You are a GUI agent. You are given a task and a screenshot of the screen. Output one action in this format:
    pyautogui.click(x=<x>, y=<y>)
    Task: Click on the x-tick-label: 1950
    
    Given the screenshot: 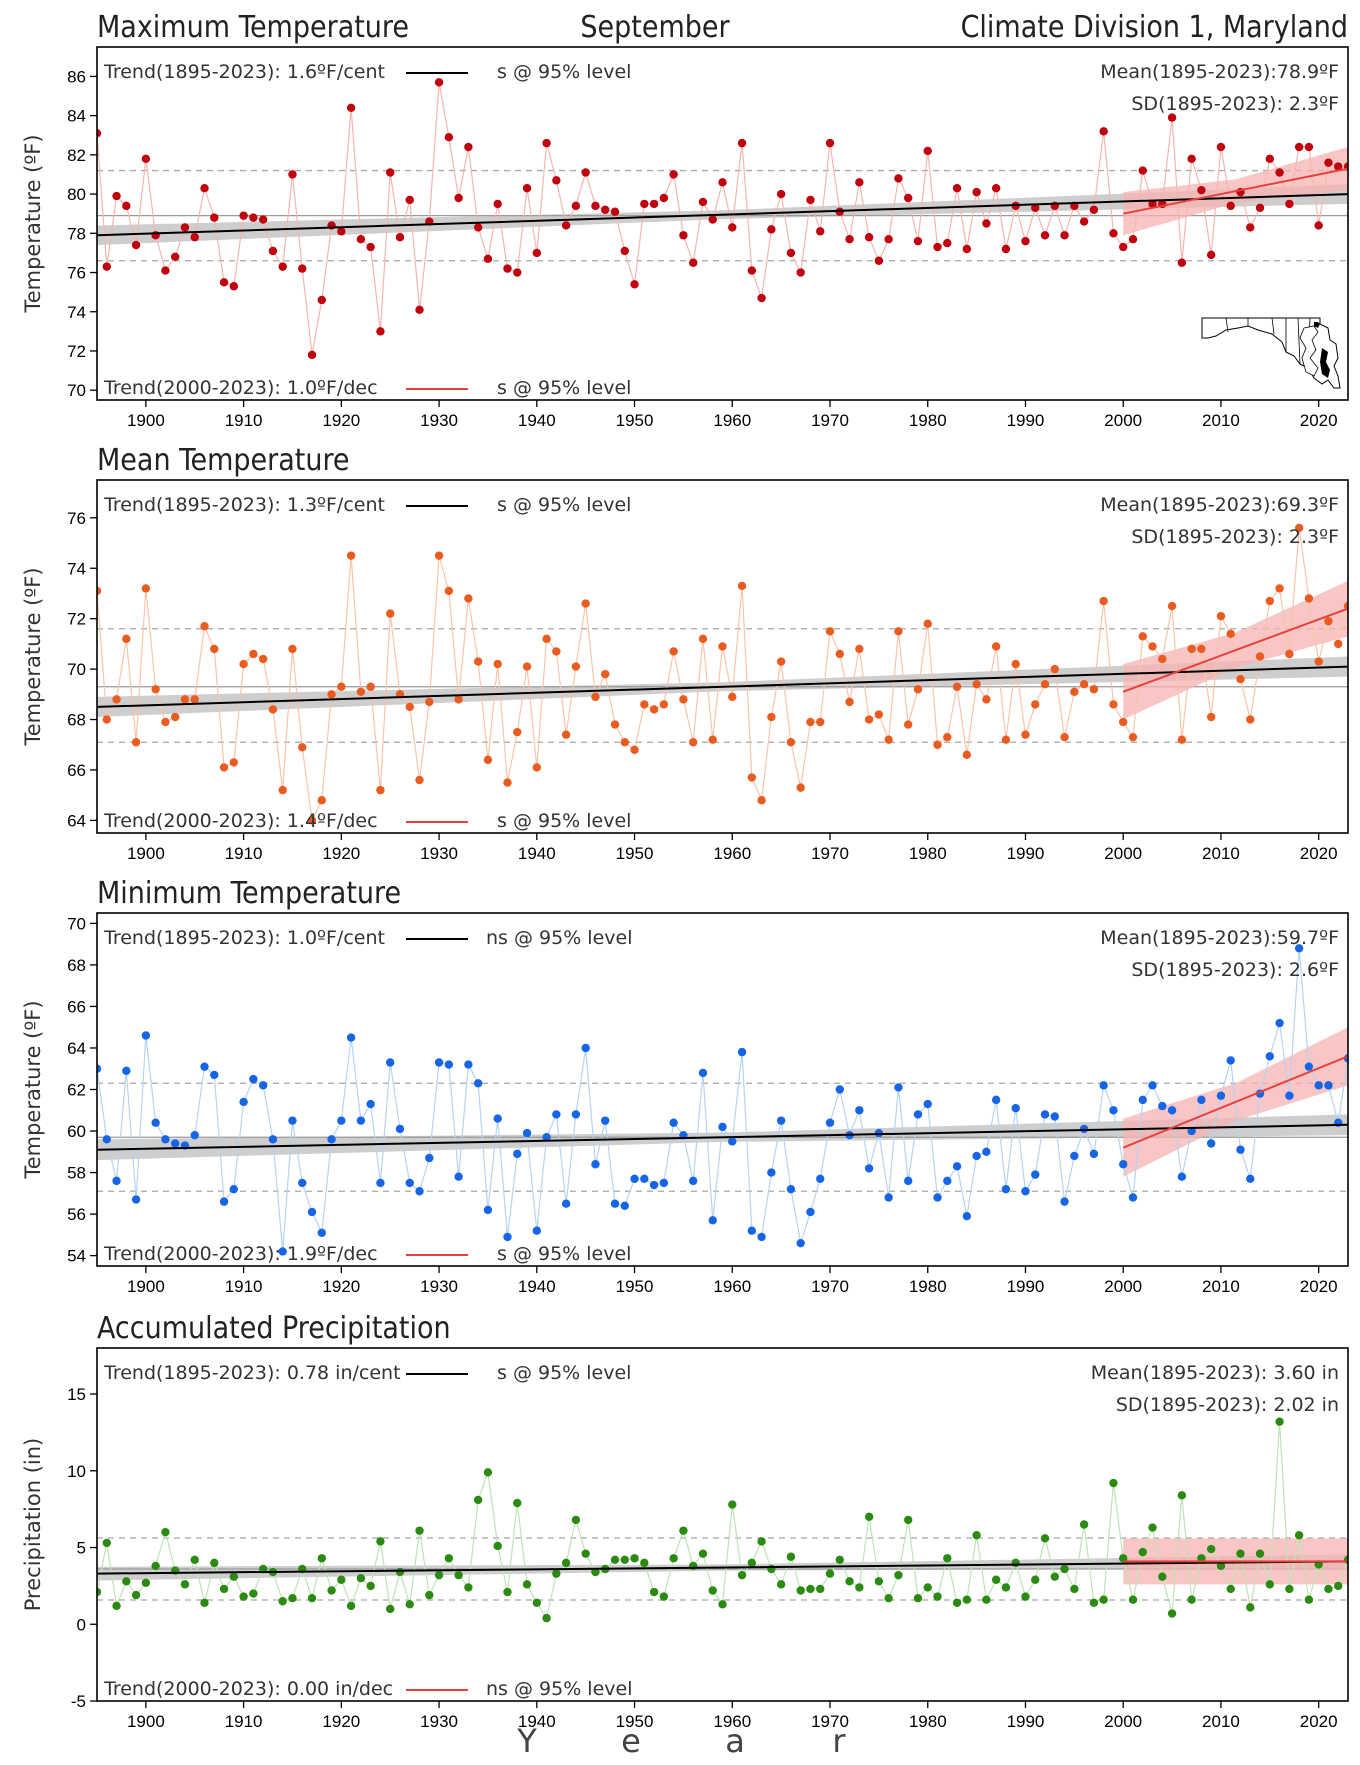 What is the action you would take?
    pyautogui.click(x=635, y=1721)
    